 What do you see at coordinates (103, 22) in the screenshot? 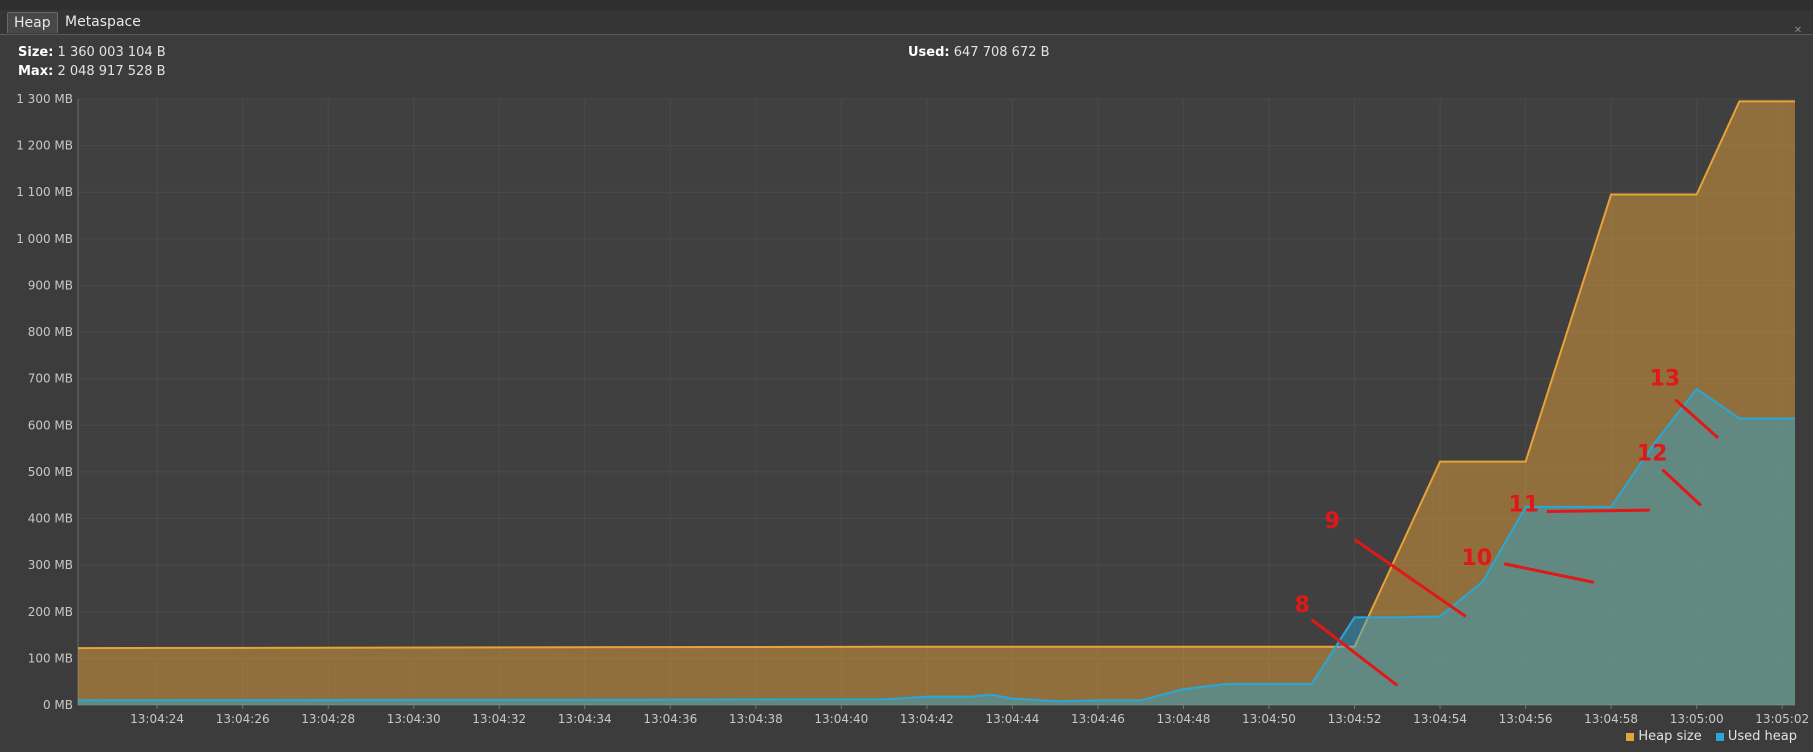
I see `tab-metaspace: Metaspace` at bounding box center [103, 22].